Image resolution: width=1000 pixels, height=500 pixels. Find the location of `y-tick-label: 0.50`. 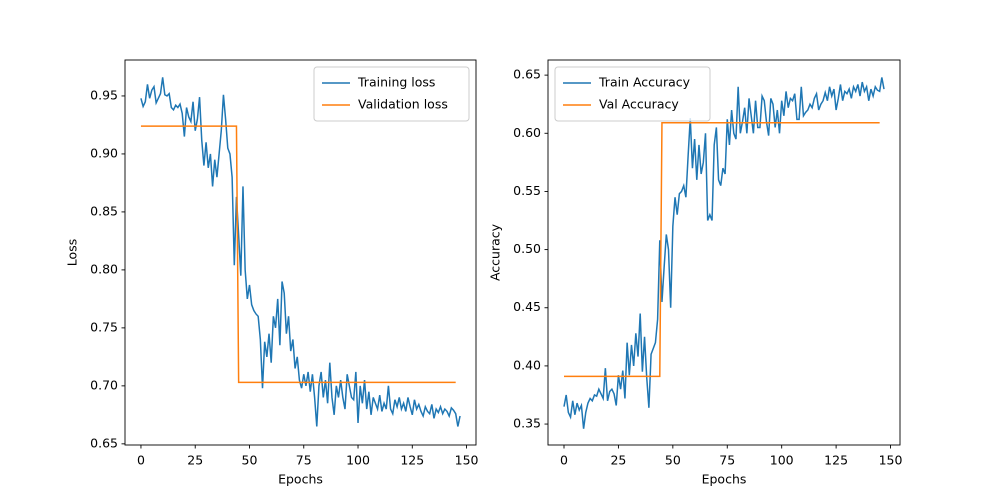

y-tick-label: 0.50 is located at coordinates (527, 248).